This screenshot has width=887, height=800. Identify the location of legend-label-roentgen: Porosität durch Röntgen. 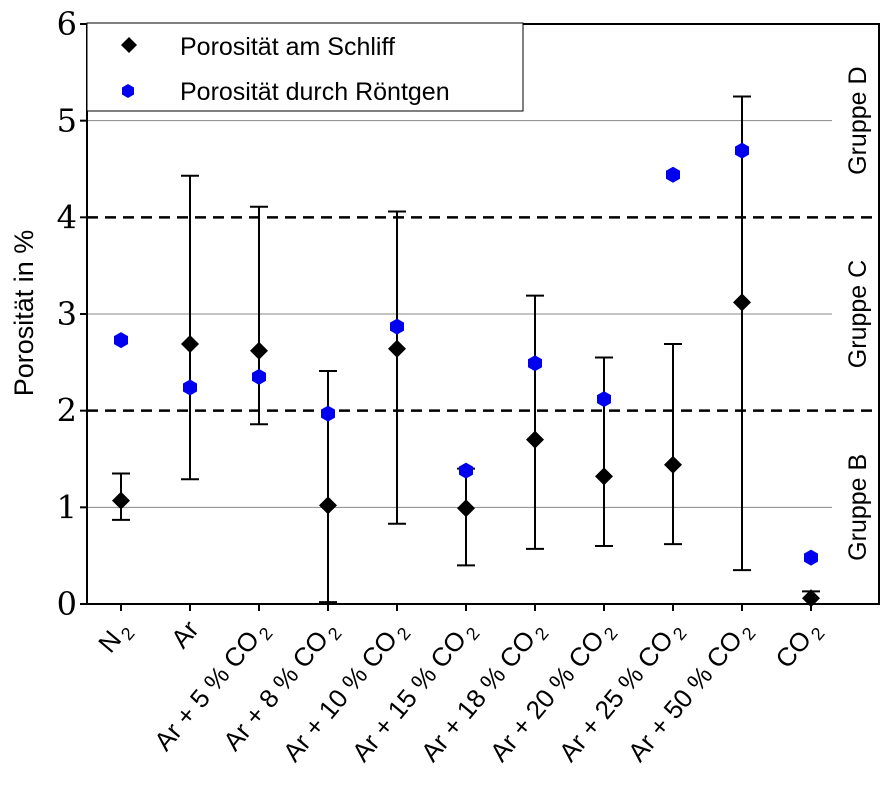
(315, 92).